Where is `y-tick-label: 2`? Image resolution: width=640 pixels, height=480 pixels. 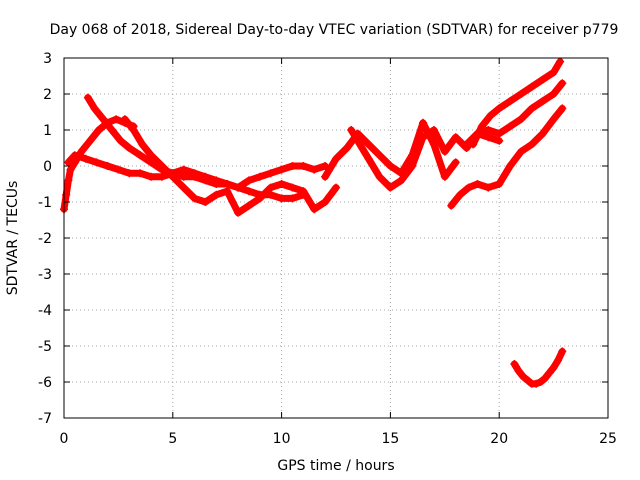 y-tick-label: 2 is located at coordinates (47, 95).